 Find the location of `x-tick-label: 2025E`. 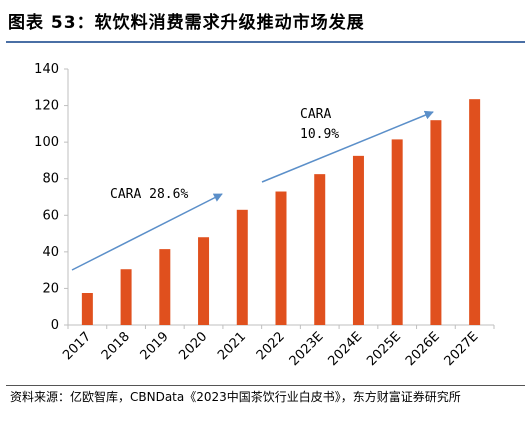

x-tick-label: 2025E is located at coordinates (384, 349).